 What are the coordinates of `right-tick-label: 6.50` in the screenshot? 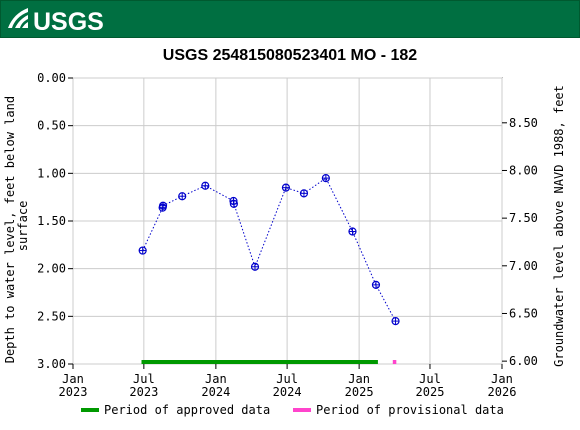 It's located at (523, 313).